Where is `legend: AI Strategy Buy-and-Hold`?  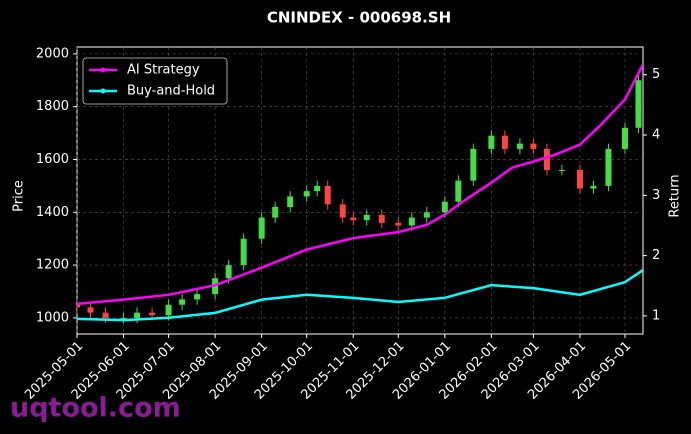
legend: AI Strategy Buy-and-Hold is located at coordinates (155, 81).